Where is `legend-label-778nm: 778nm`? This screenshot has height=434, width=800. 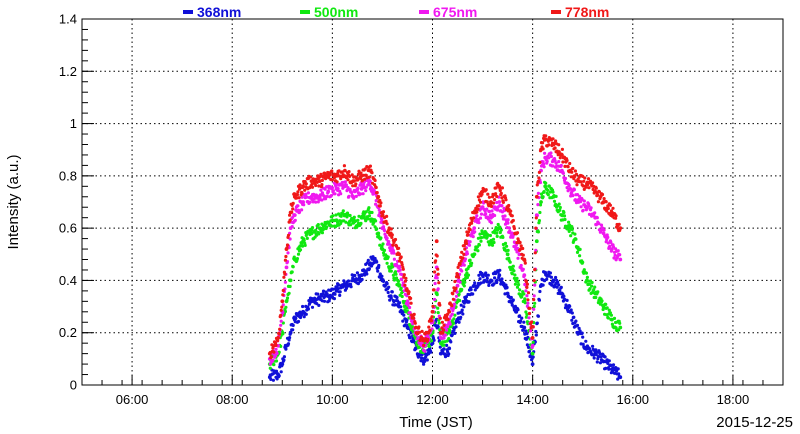
legend-label-778nm: 778nm is located at coordinates (587, 12).